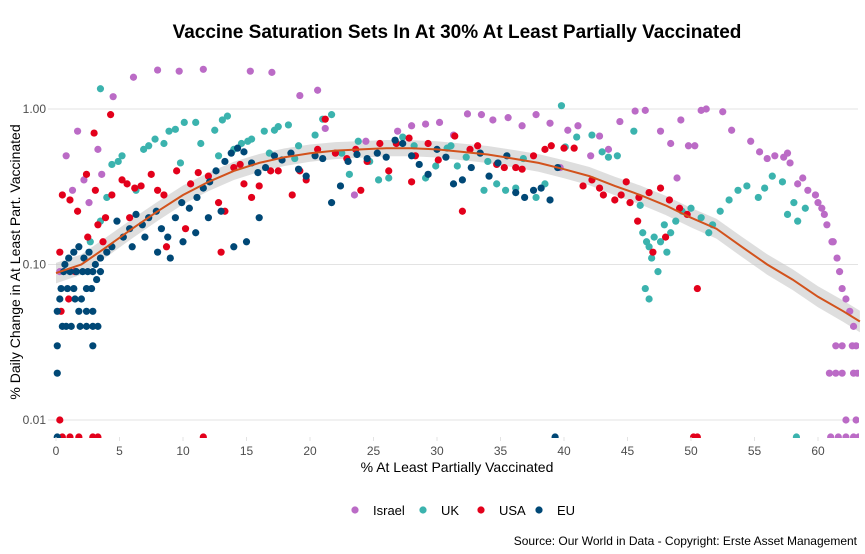 The height and width of the screenshot is (554, 865). I want to click on x-axis-ticks: 0 5 10 15 20 25 30 35 40 45 50 55 60, so click(439, 447).